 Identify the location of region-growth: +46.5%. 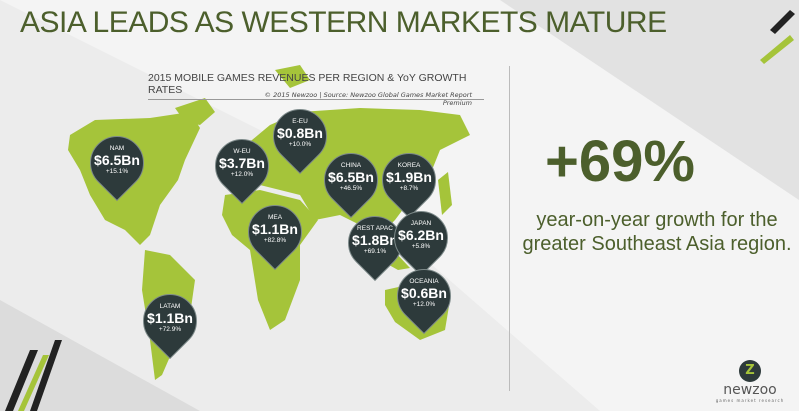
(351, 188).